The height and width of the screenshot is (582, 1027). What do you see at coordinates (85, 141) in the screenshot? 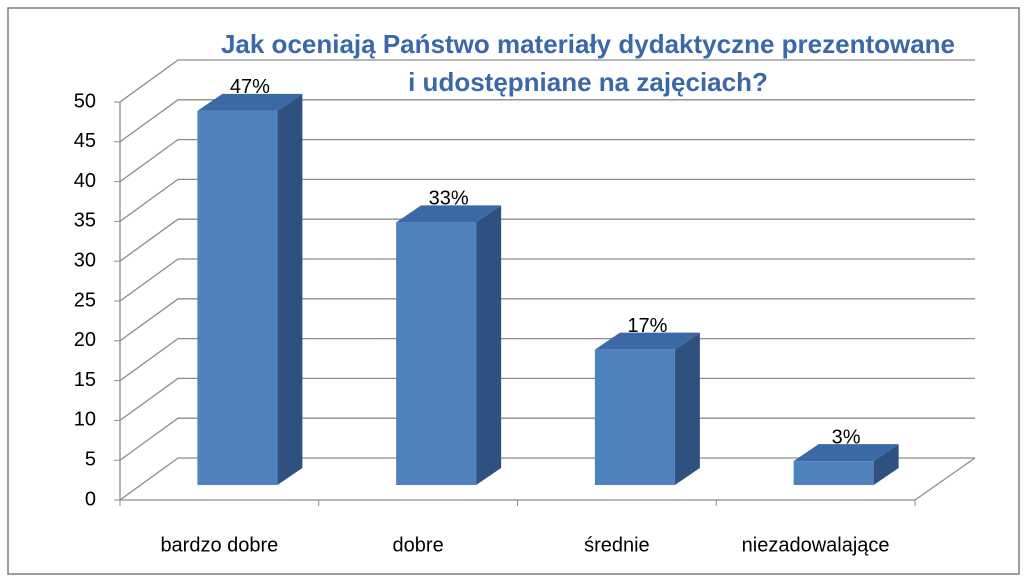
I see `y-tick-label: 45` at bounding box center [85, 141].